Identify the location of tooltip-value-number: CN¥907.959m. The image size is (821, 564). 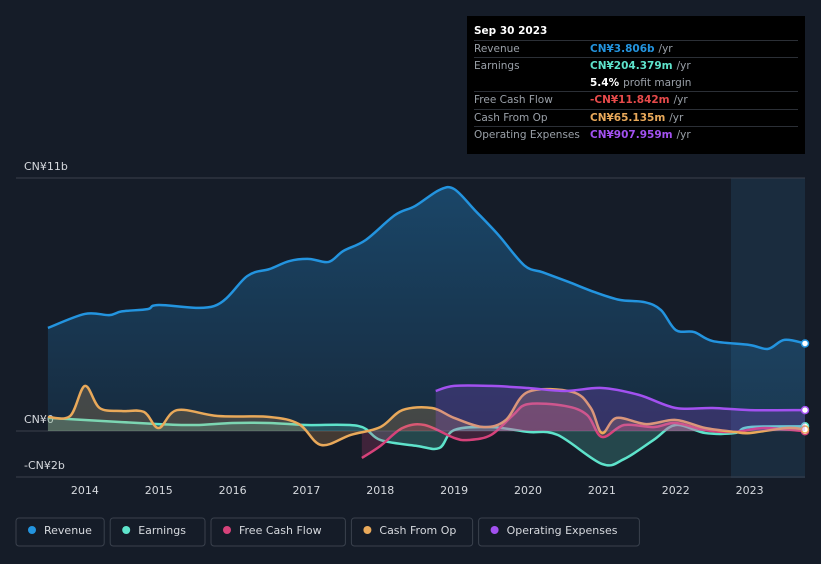
(631, 135).